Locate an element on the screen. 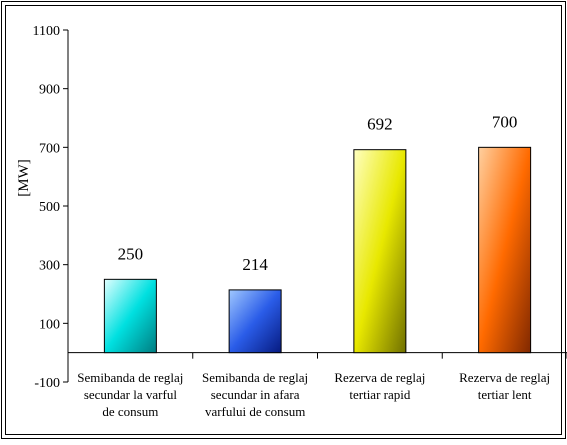  data-label-1: 250 is located at coordinates (131, 253).